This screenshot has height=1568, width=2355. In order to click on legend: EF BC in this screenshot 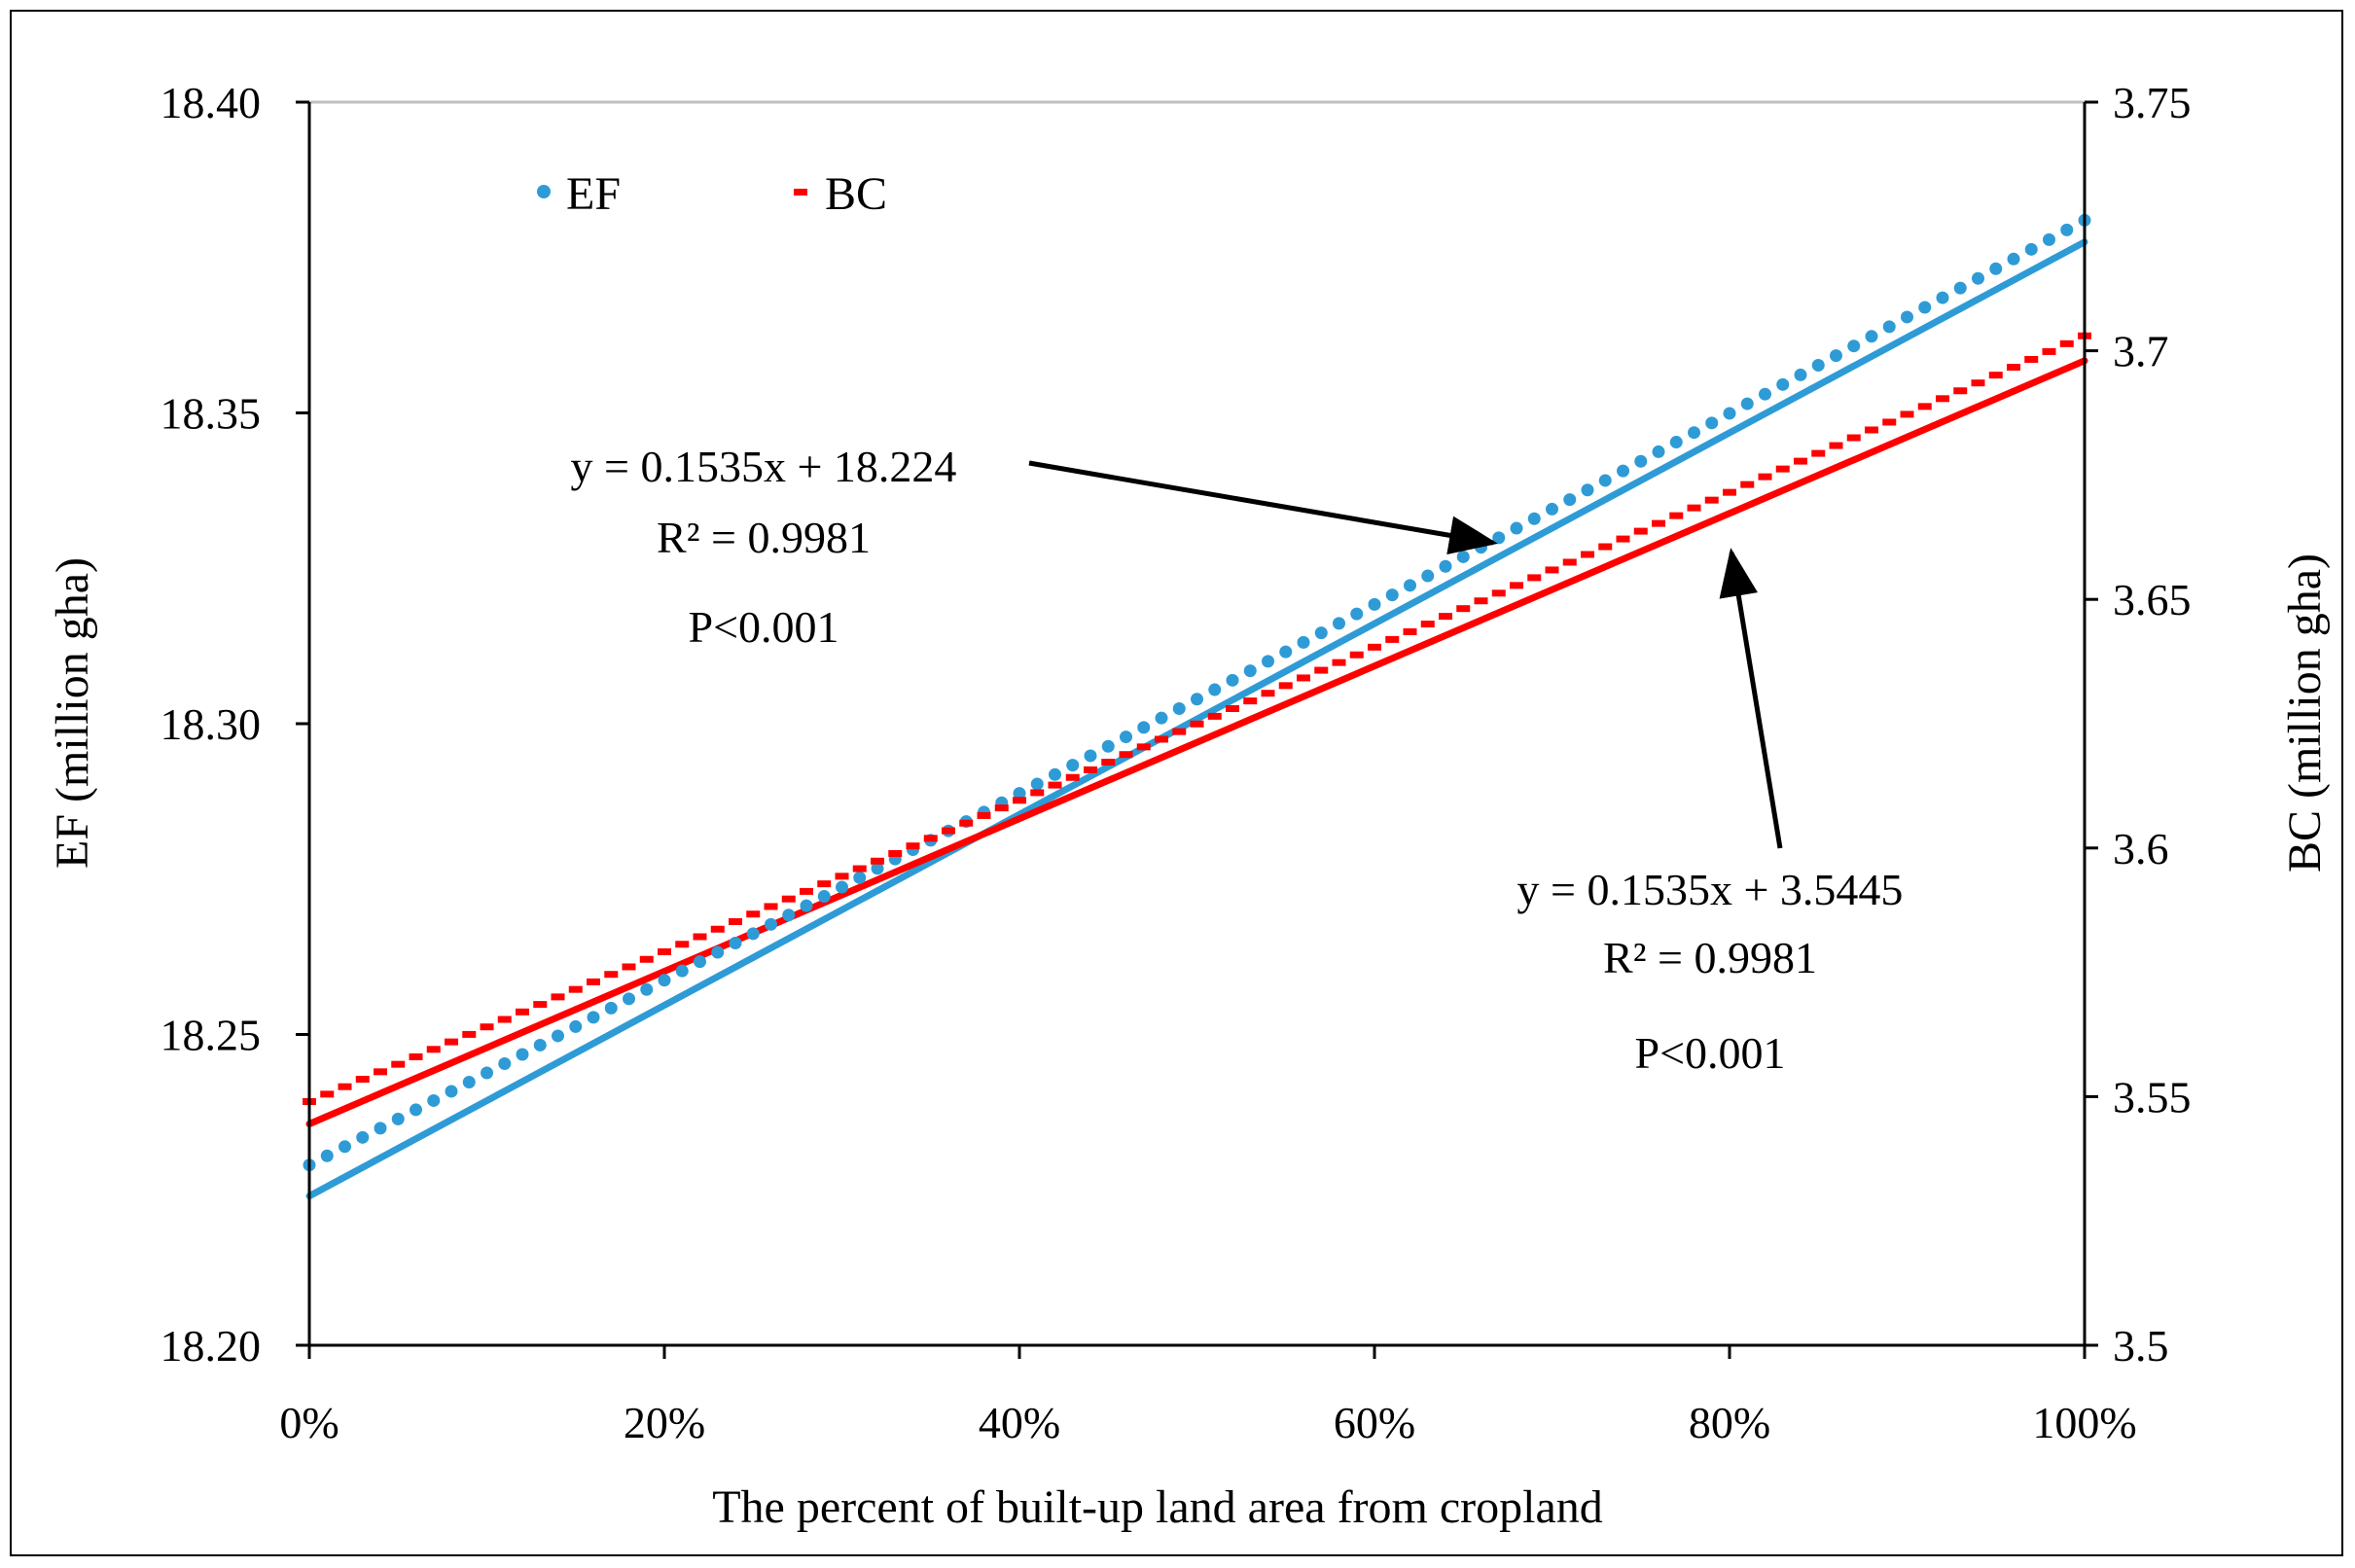, I will do `click(712, 194)`.